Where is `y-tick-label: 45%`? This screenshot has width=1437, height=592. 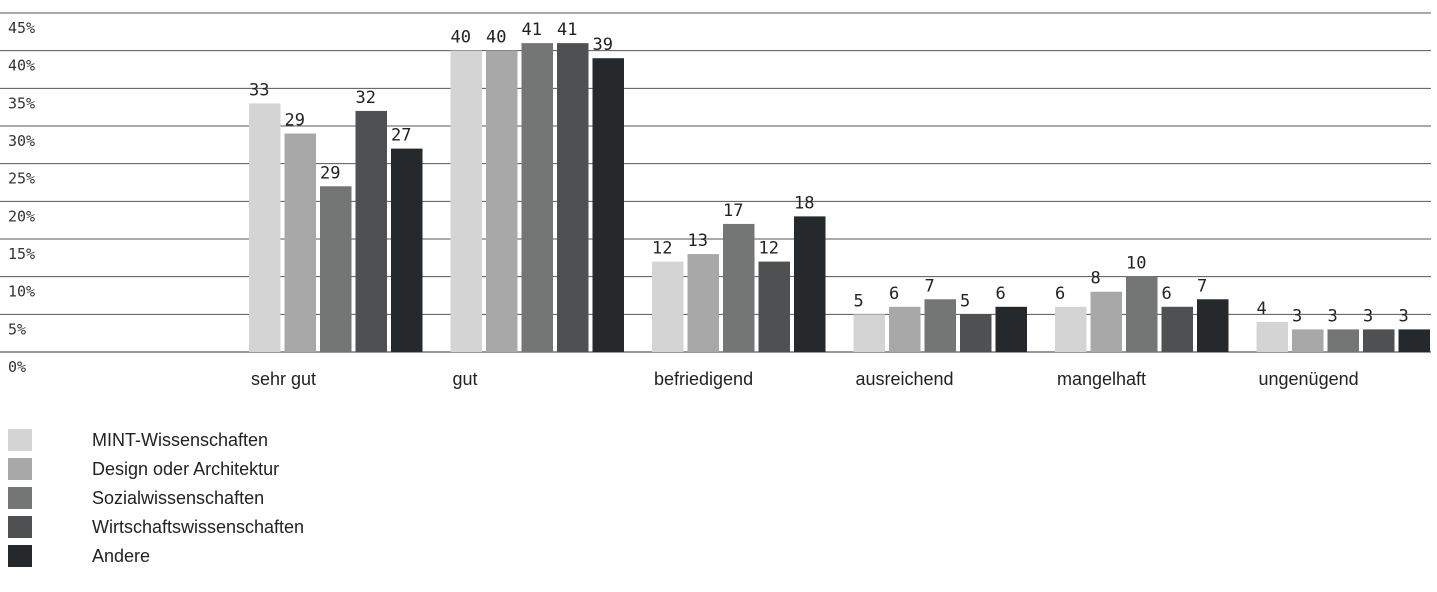
y-tick-label: 45% is located at coordinates (21, 28).